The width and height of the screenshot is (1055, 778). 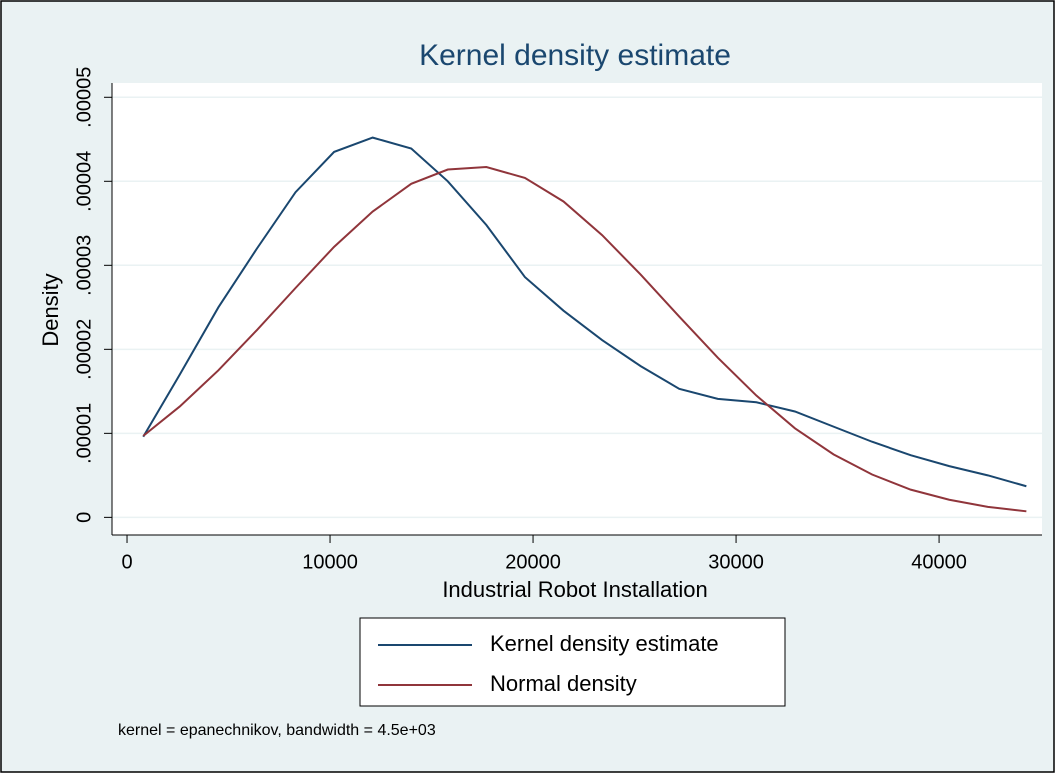 I want to click on chart-title: Kernel density estimate, so click(x=575, y=55).